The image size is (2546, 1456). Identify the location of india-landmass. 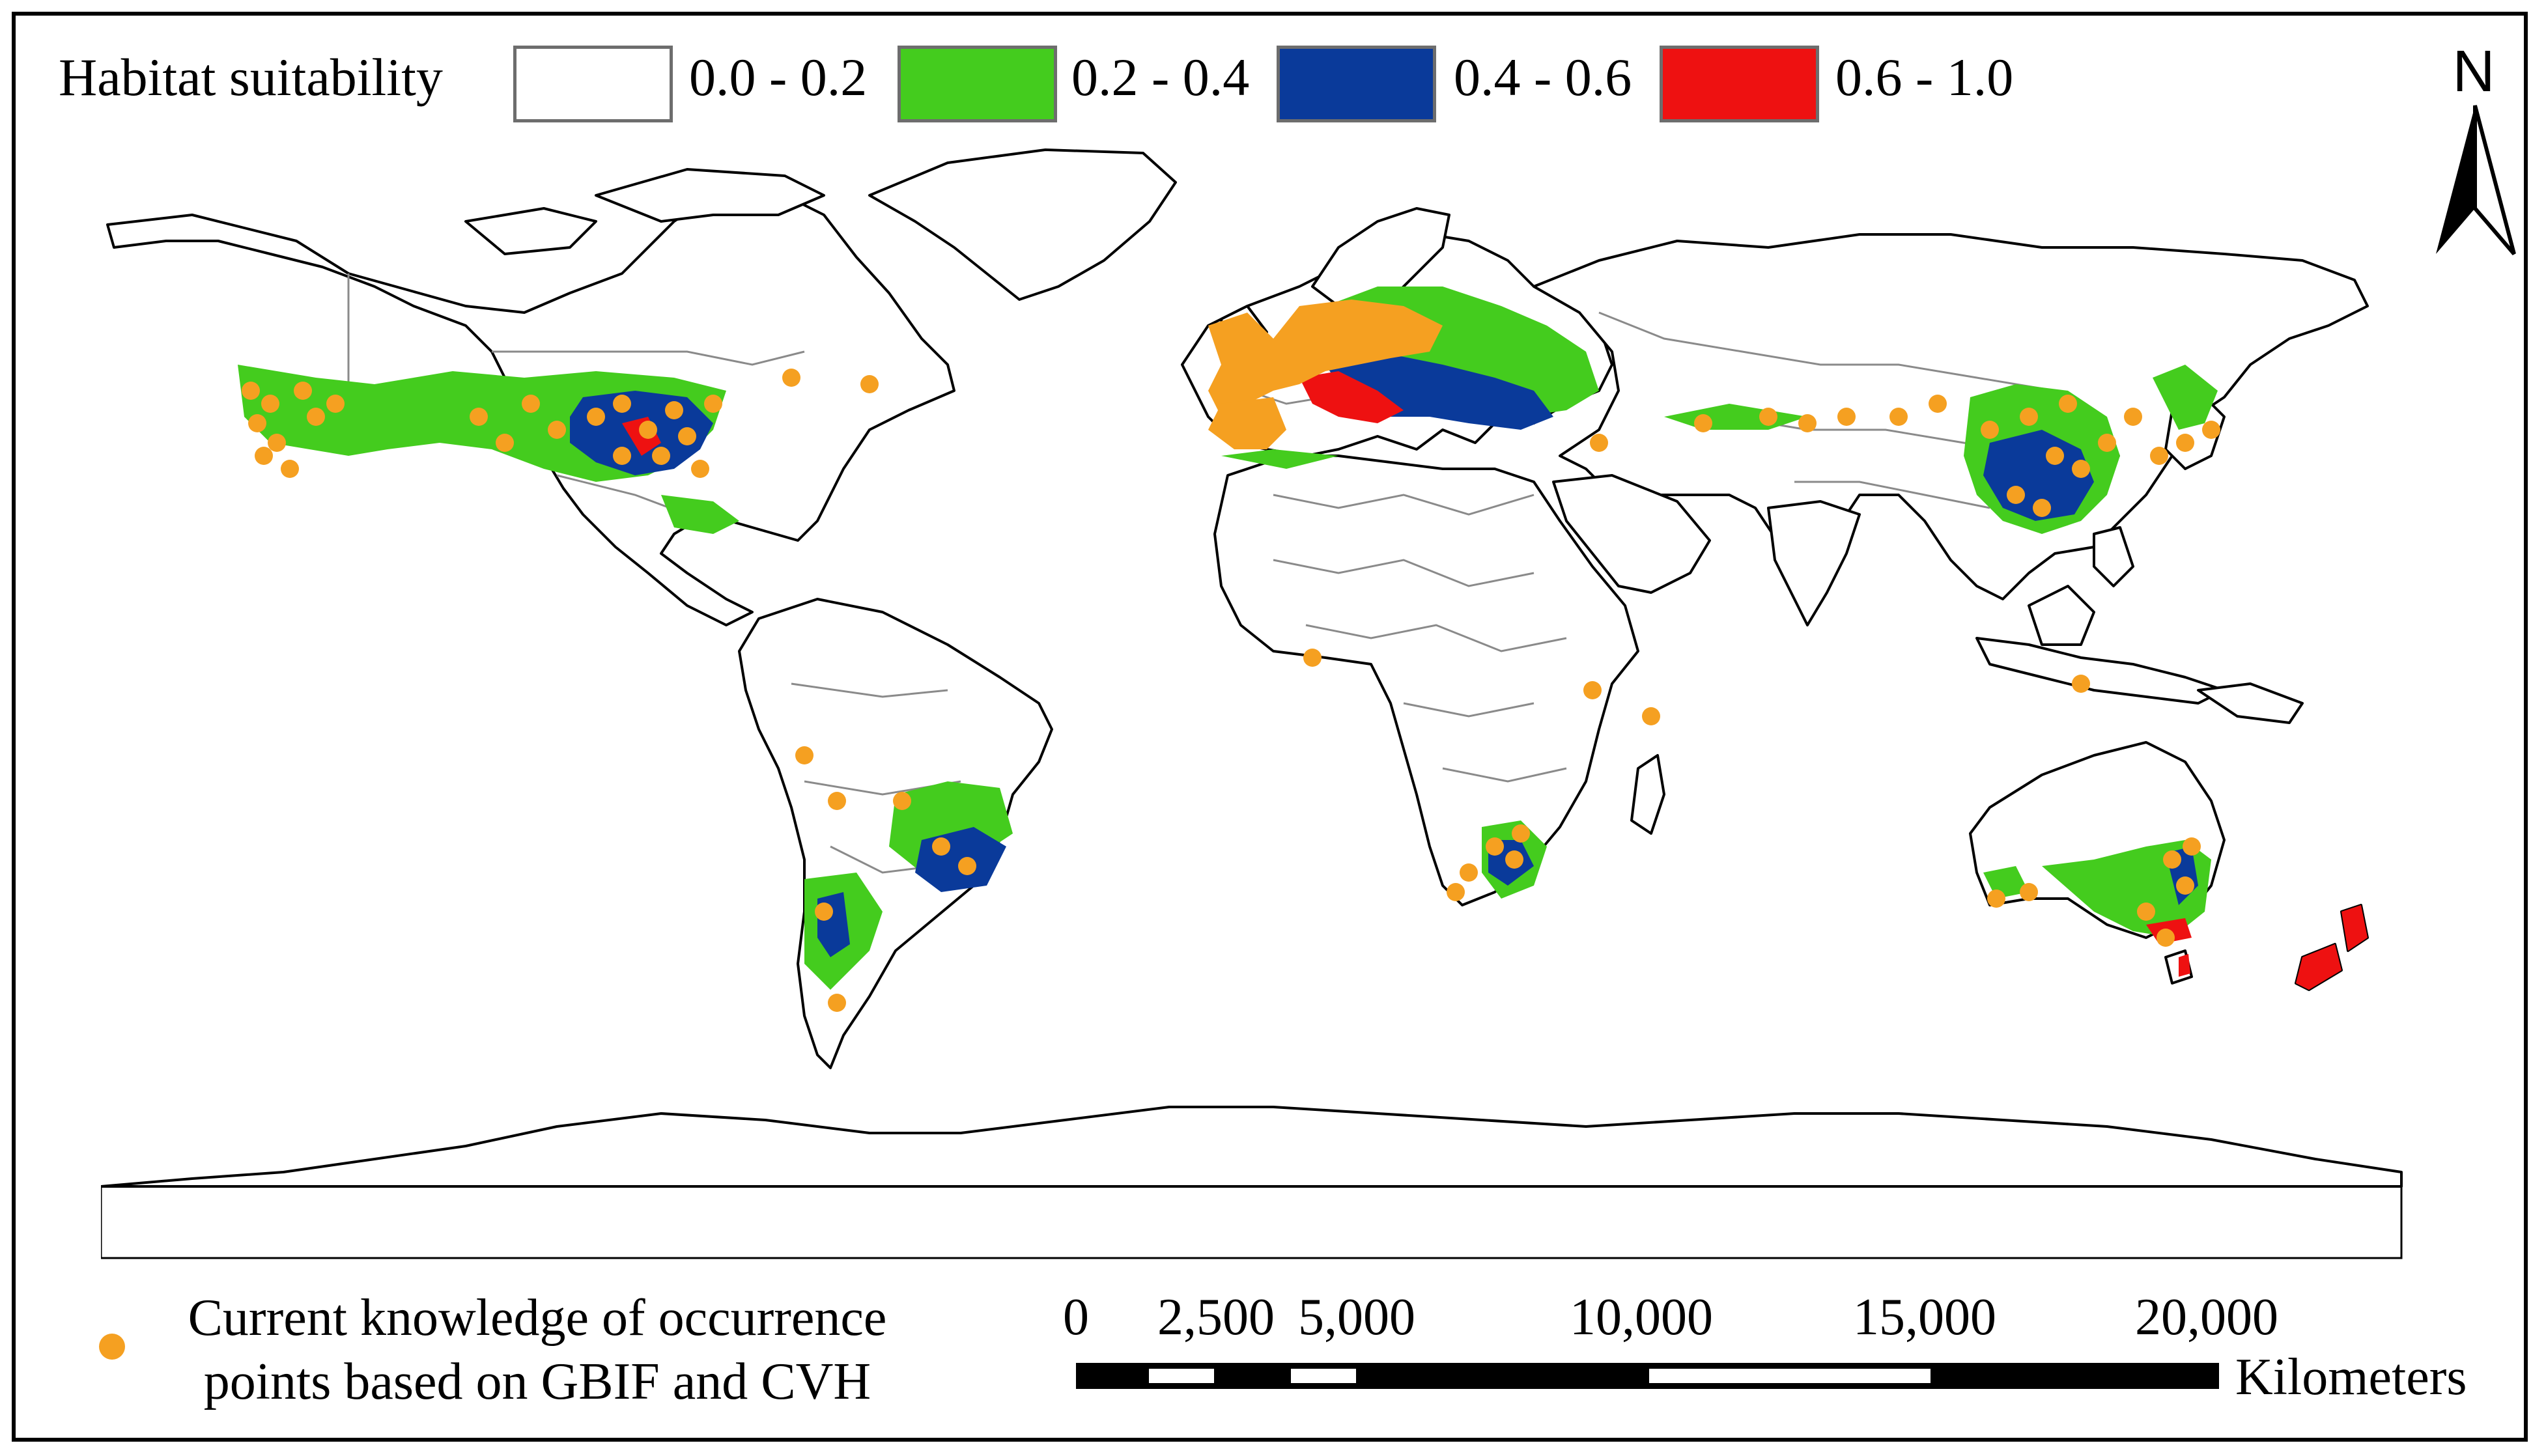
(1814, 563).